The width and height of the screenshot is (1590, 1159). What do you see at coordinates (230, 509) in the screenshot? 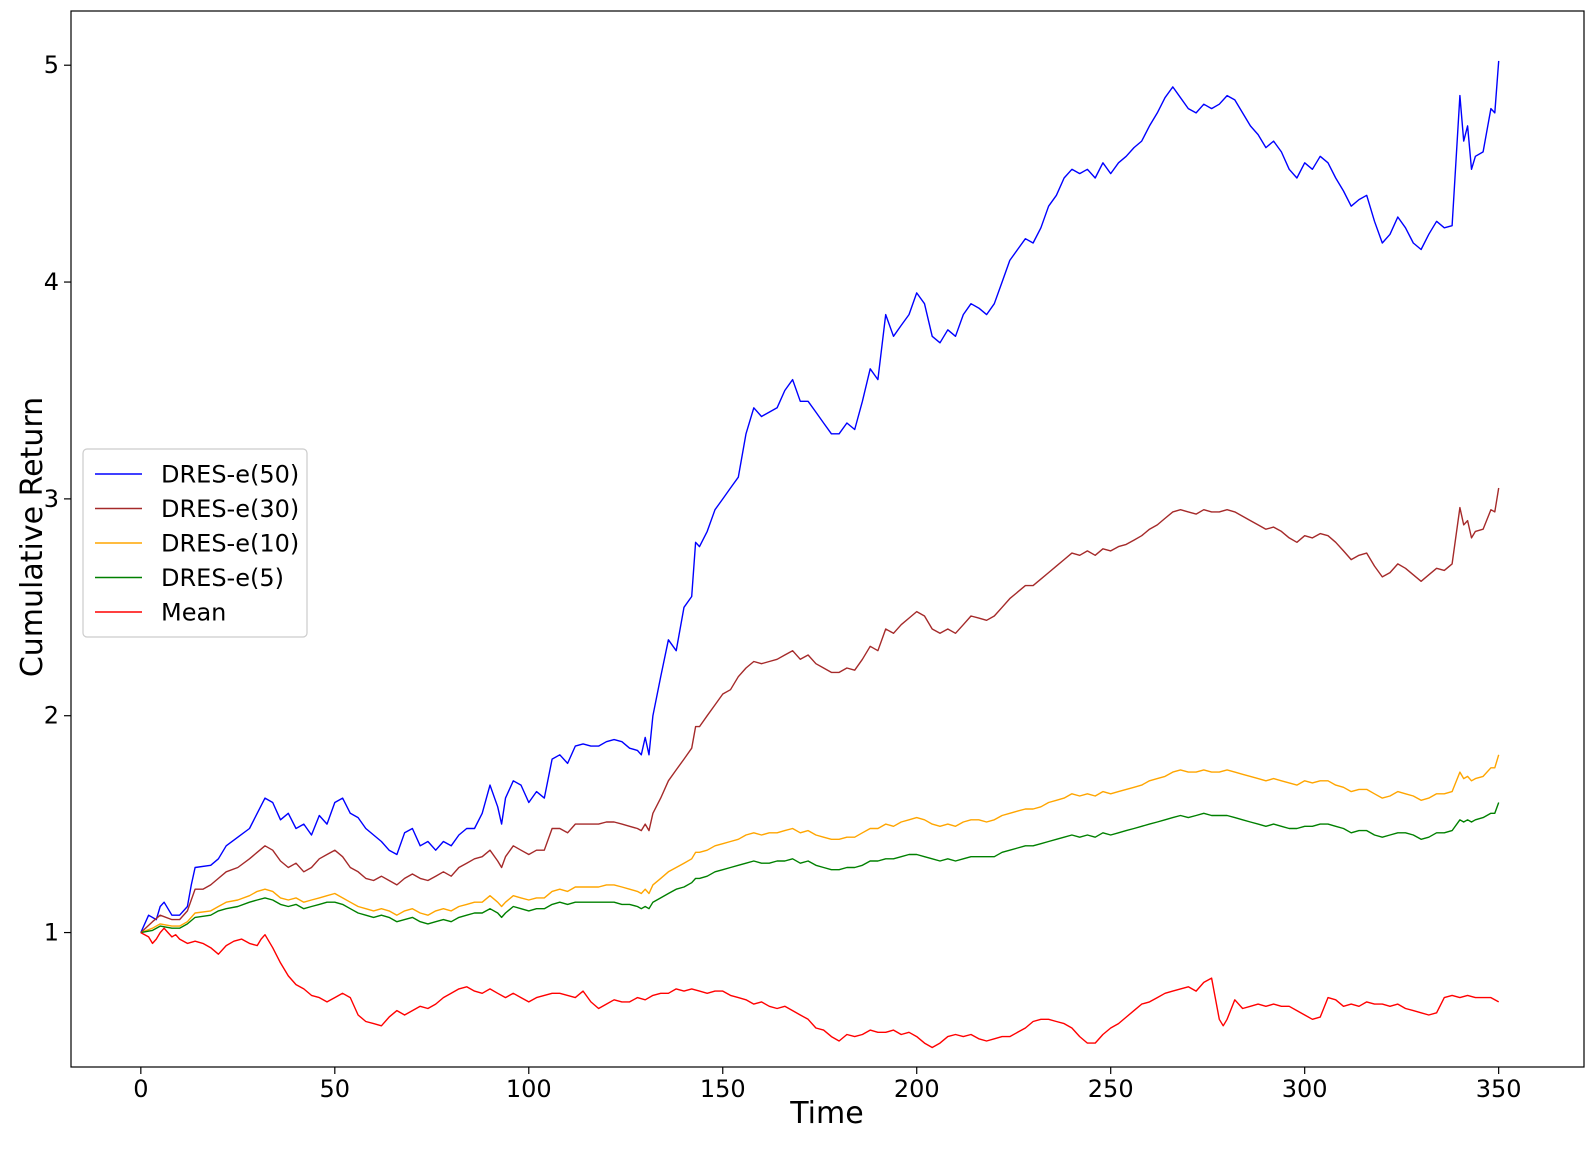
I see `legend-label: DRES-e(30)` at bounding box center [230, 509].